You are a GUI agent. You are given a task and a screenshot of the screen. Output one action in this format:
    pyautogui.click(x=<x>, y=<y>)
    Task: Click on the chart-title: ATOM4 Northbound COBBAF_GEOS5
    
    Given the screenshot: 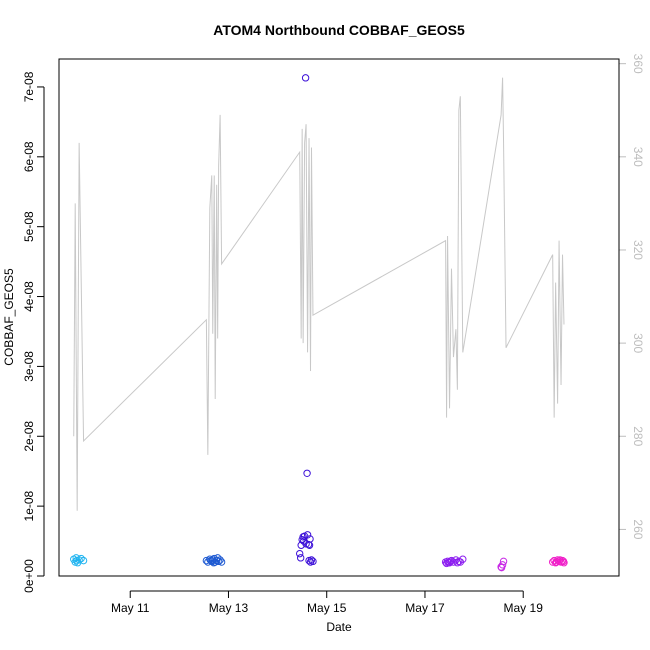 What is the action you would take?
    pyautogui.click(x=339, y=30)
    